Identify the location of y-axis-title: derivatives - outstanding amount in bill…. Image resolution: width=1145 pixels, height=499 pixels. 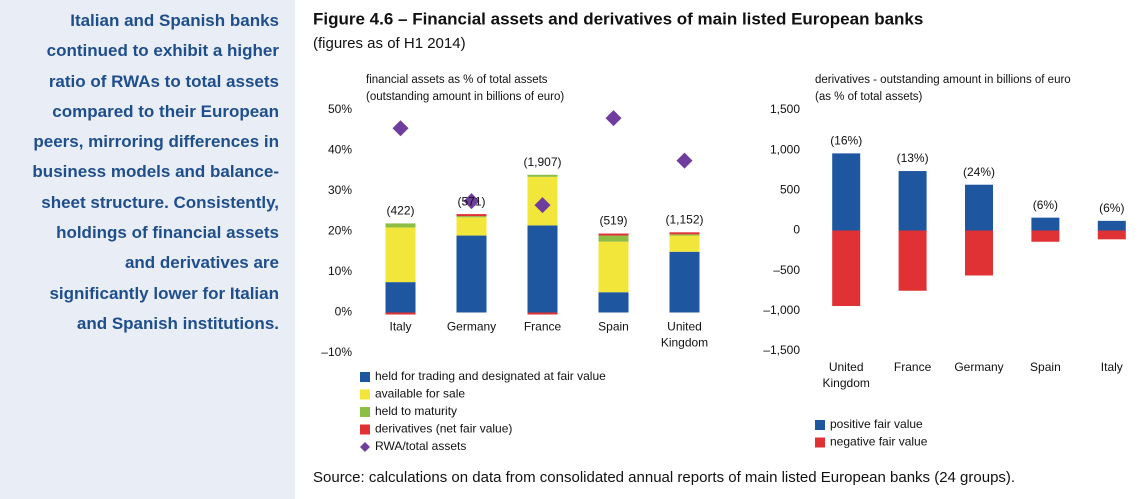
(943, 80).